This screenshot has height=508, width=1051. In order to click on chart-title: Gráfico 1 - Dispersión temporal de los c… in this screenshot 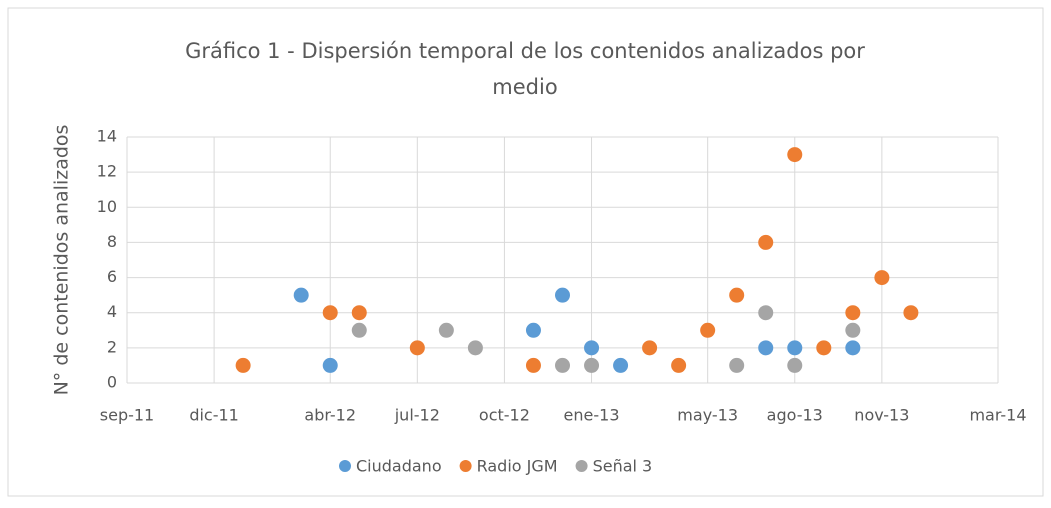, I will do `click(525, 69)`.